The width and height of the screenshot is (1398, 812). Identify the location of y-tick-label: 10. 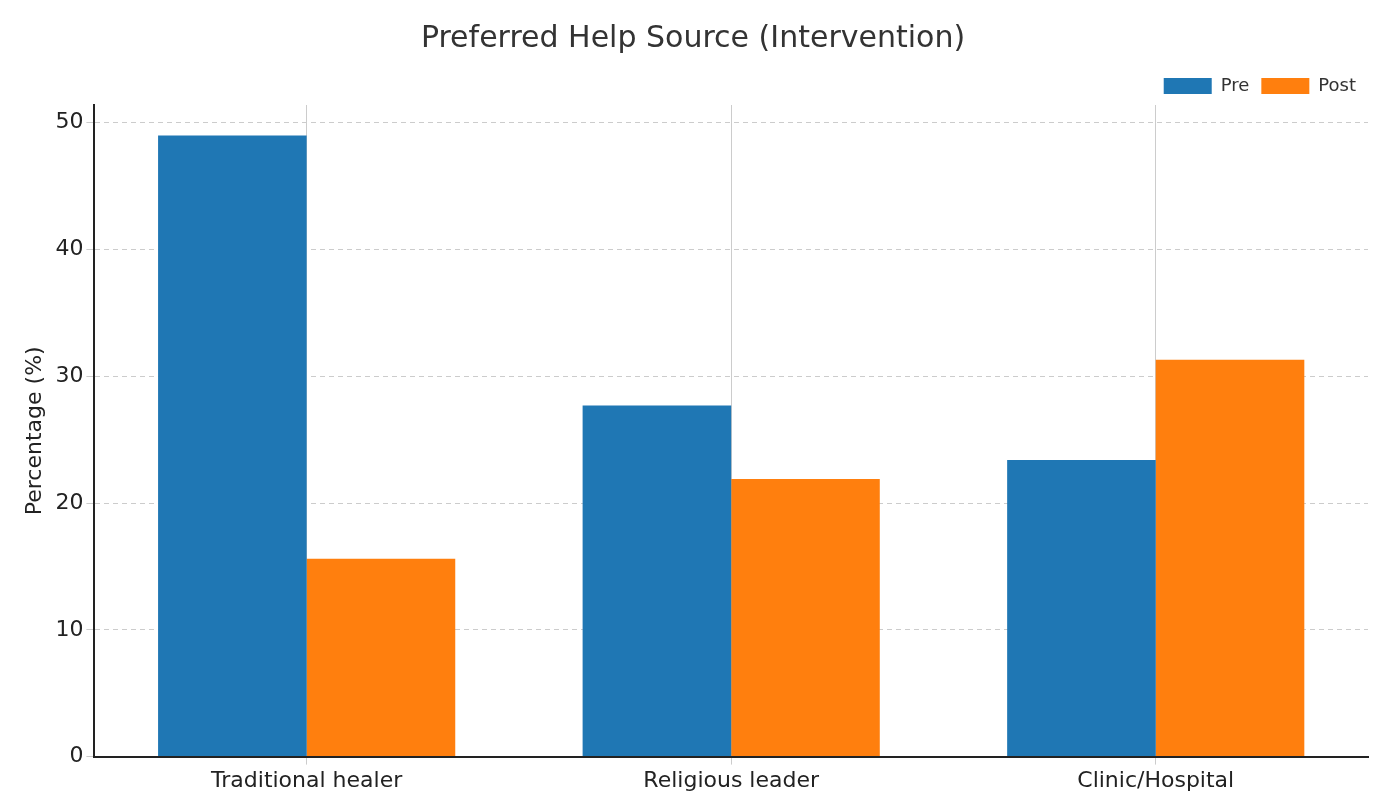
(69, 628).